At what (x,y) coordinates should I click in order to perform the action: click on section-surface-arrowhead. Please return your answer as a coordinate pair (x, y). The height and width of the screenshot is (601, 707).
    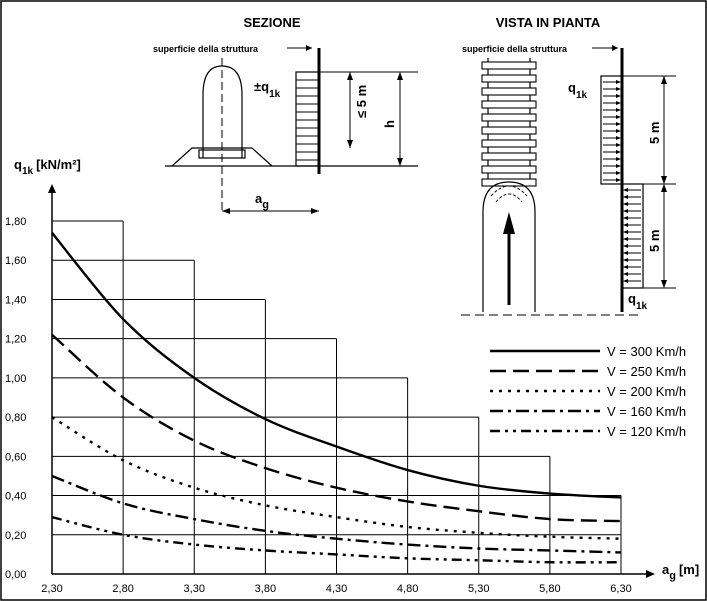
    Looking at the image, I should click on (309, 48).